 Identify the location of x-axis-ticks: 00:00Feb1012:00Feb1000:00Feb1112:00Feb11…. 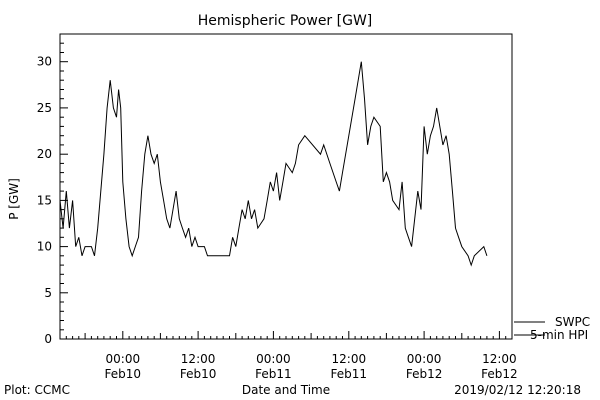
(288, 356).